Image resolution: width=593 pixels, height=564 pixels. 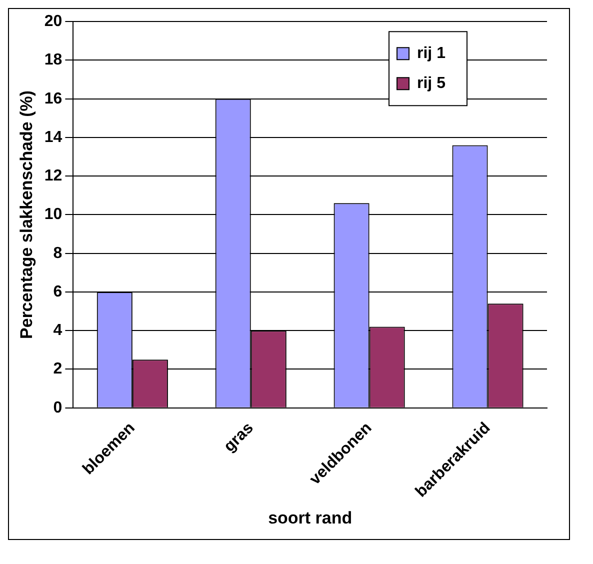 I want to click on y-tick-label: 14, so click(x=53, y=137).